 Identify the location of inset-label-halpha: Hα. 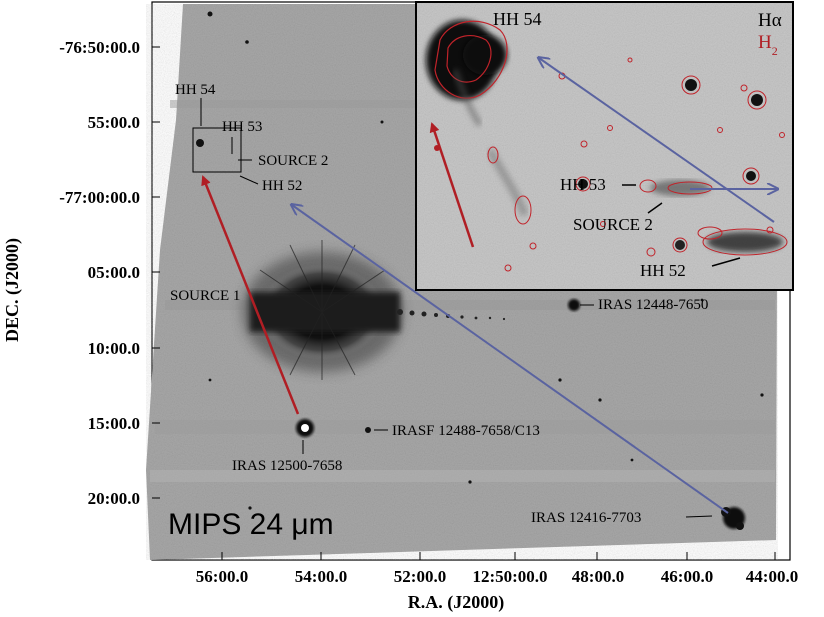
(770, 20).